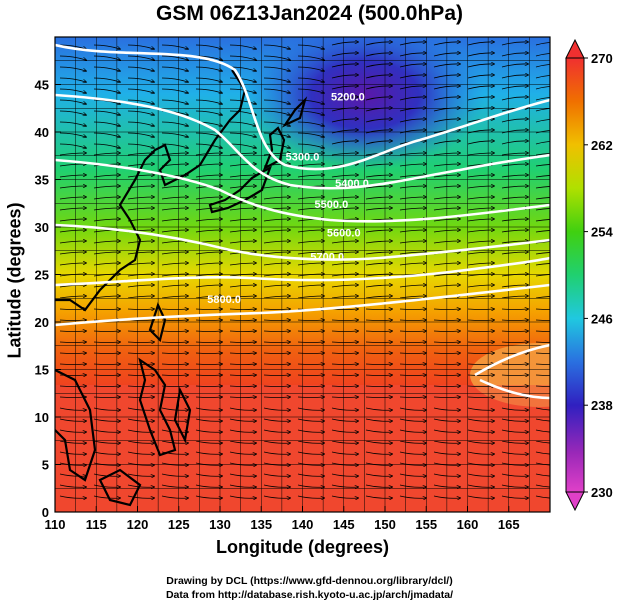 Image resolution: width=619 pixels, height=605 pixels. What do you see at coordinates (327, 257) in the screenshot?
I see `contour-label: 5700.0` at bounding box center [327, 257].